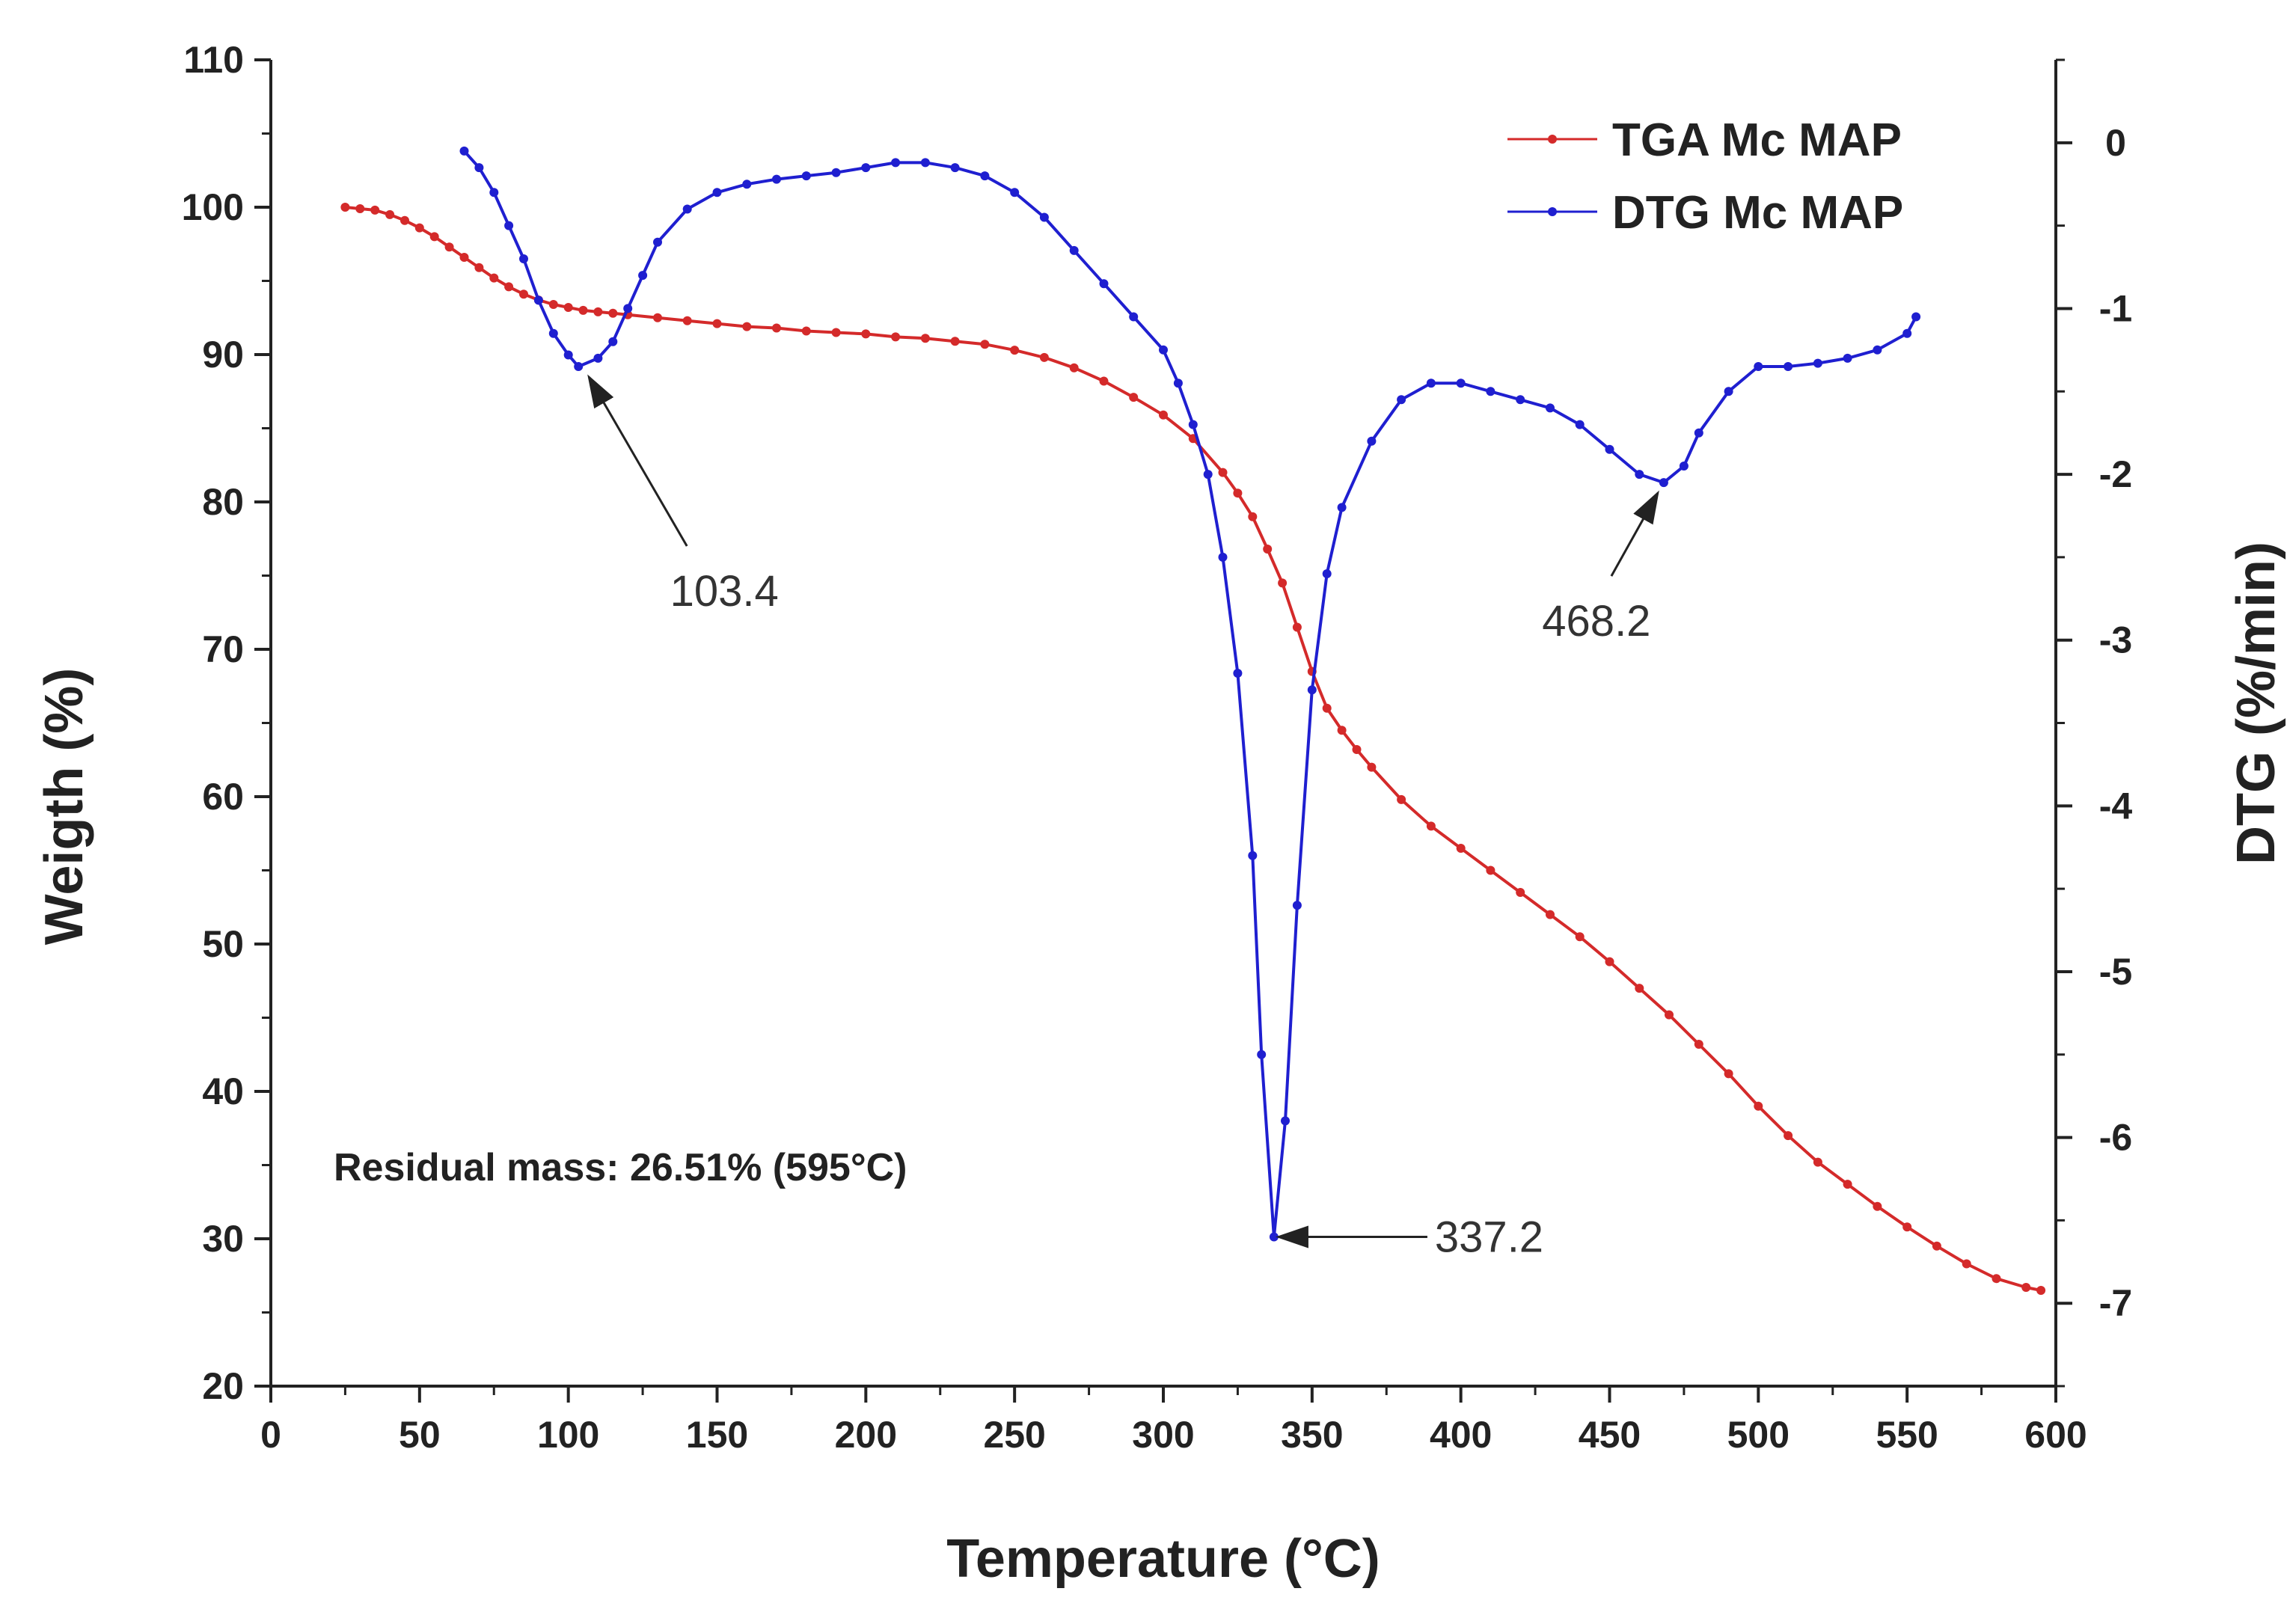  I want to click on x-tick-label: 400, so click(1461, 1435).